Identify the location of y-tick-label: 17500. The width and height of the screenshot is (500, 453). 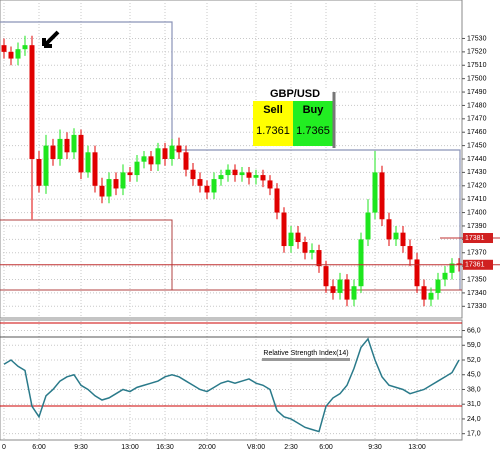
(477, 78).